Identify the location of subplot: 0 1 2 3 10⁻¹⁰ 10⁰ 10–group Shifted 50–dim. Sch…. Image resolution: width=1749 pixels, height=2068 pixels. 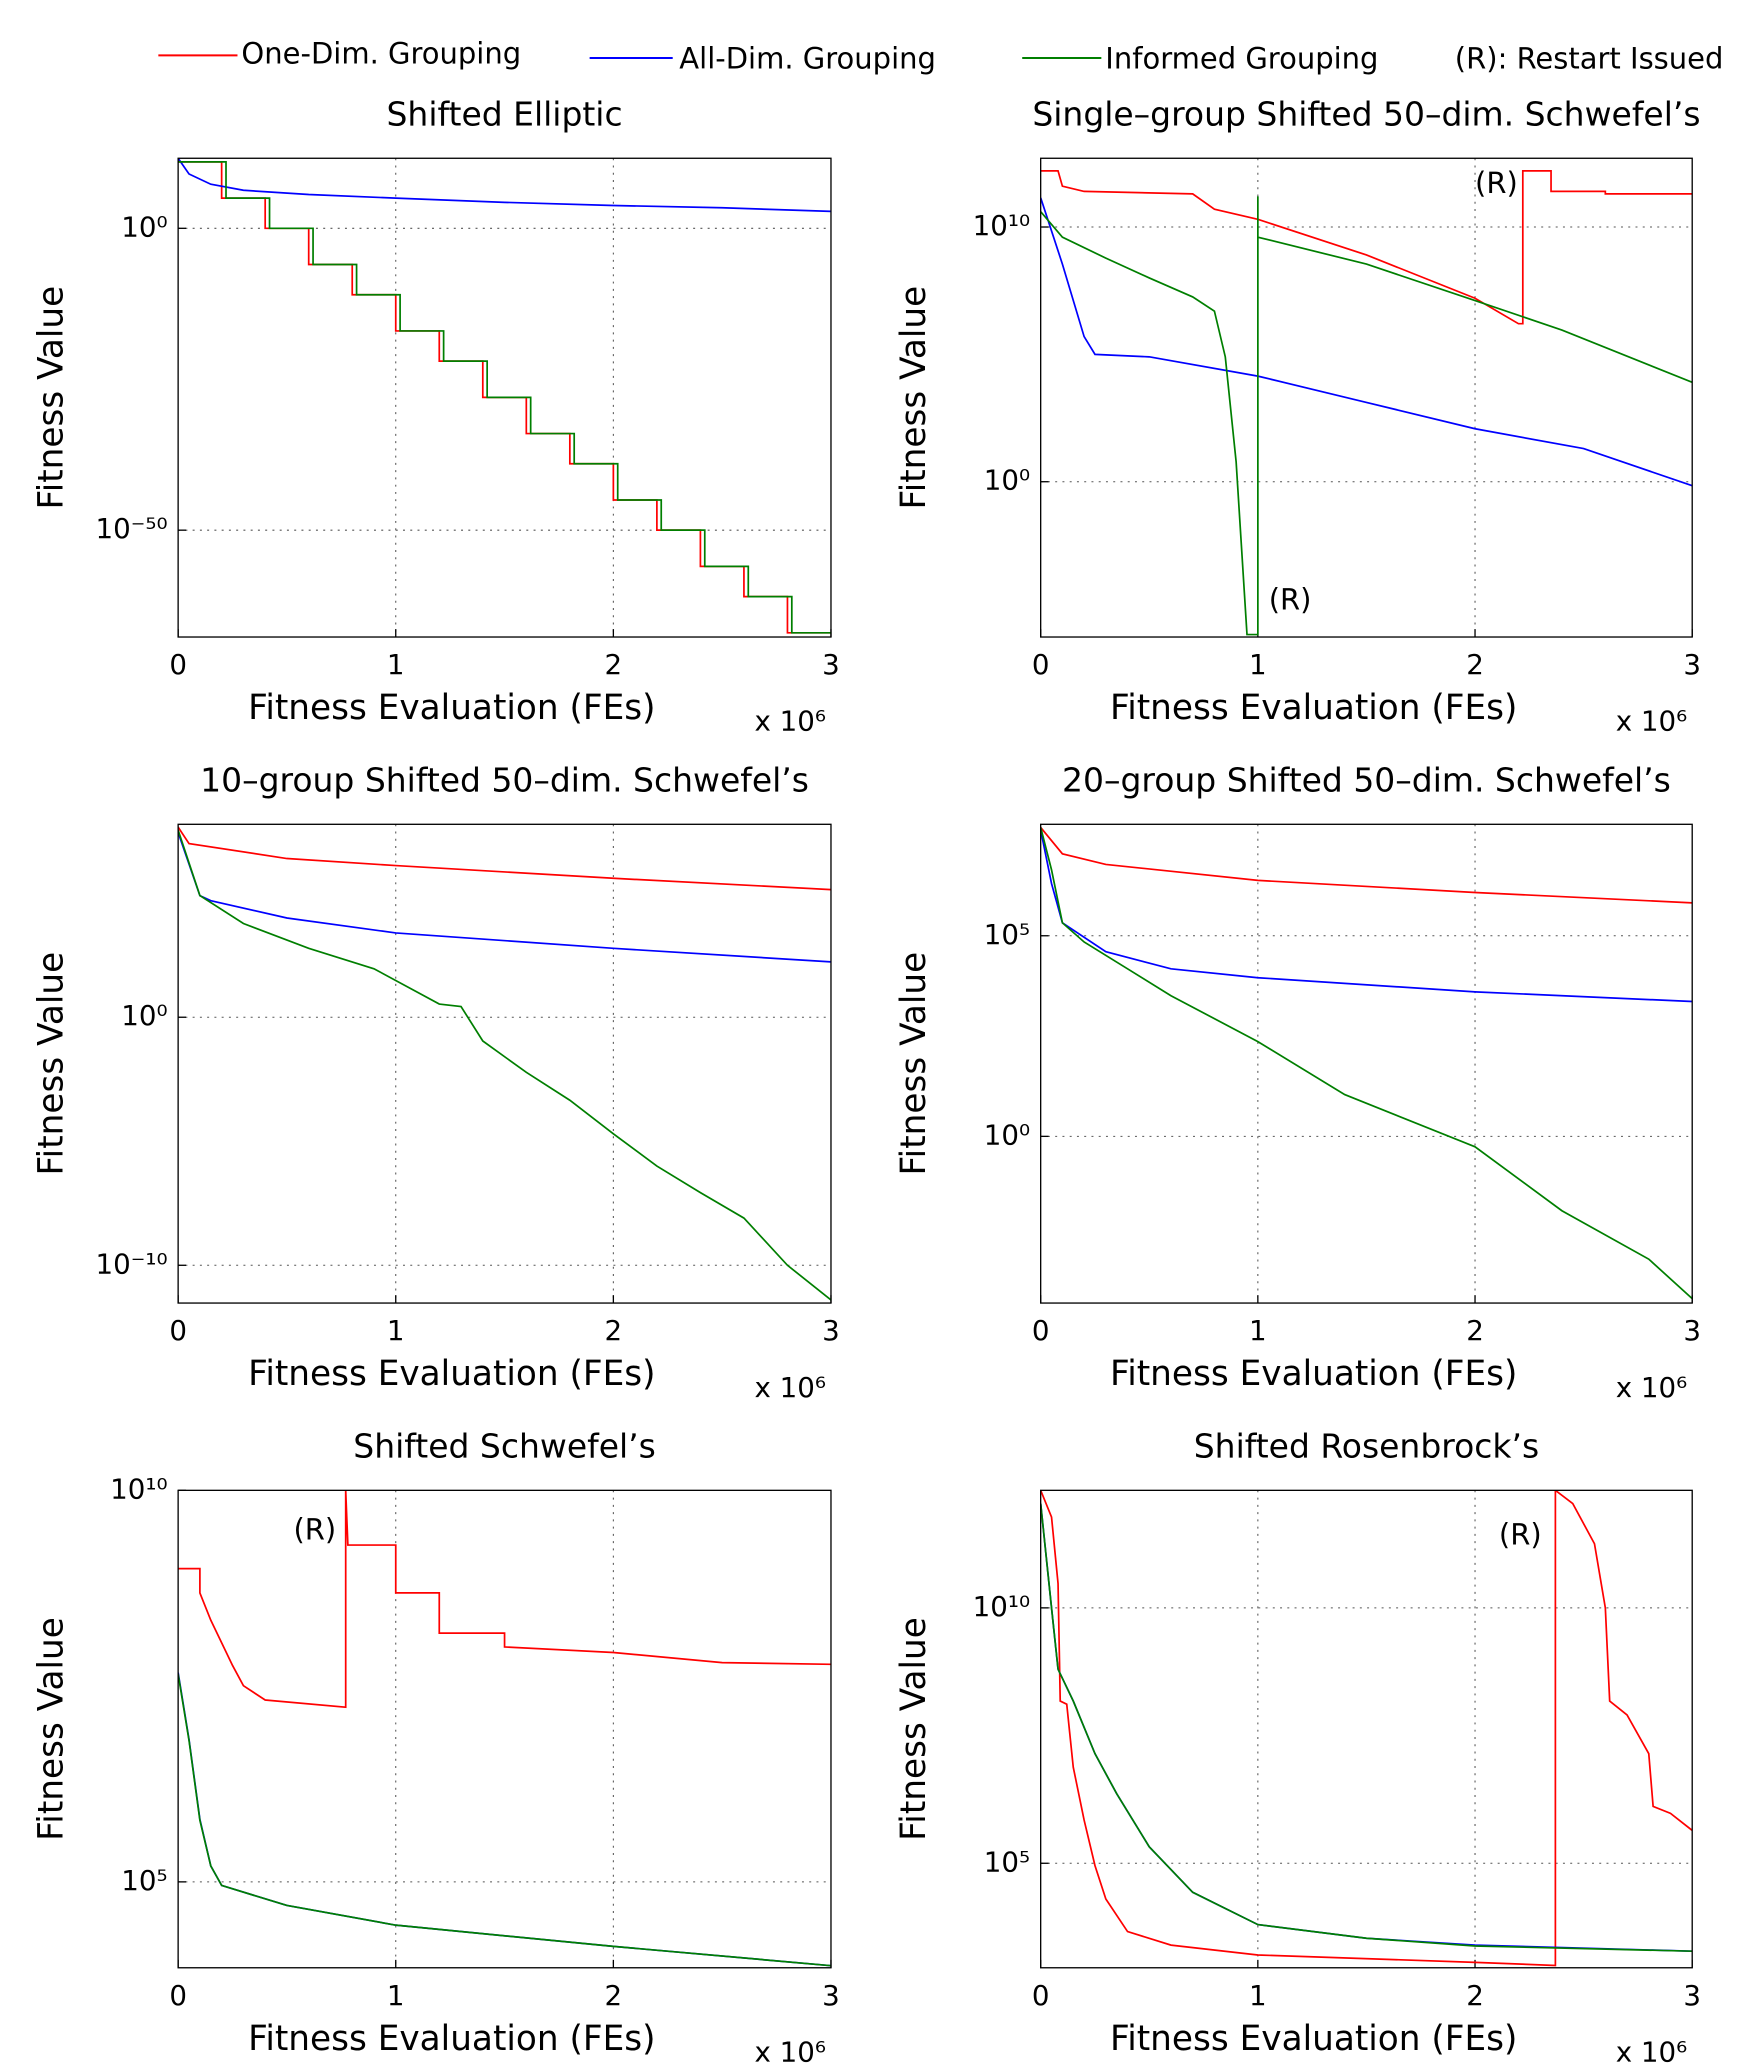
(435, 1082).